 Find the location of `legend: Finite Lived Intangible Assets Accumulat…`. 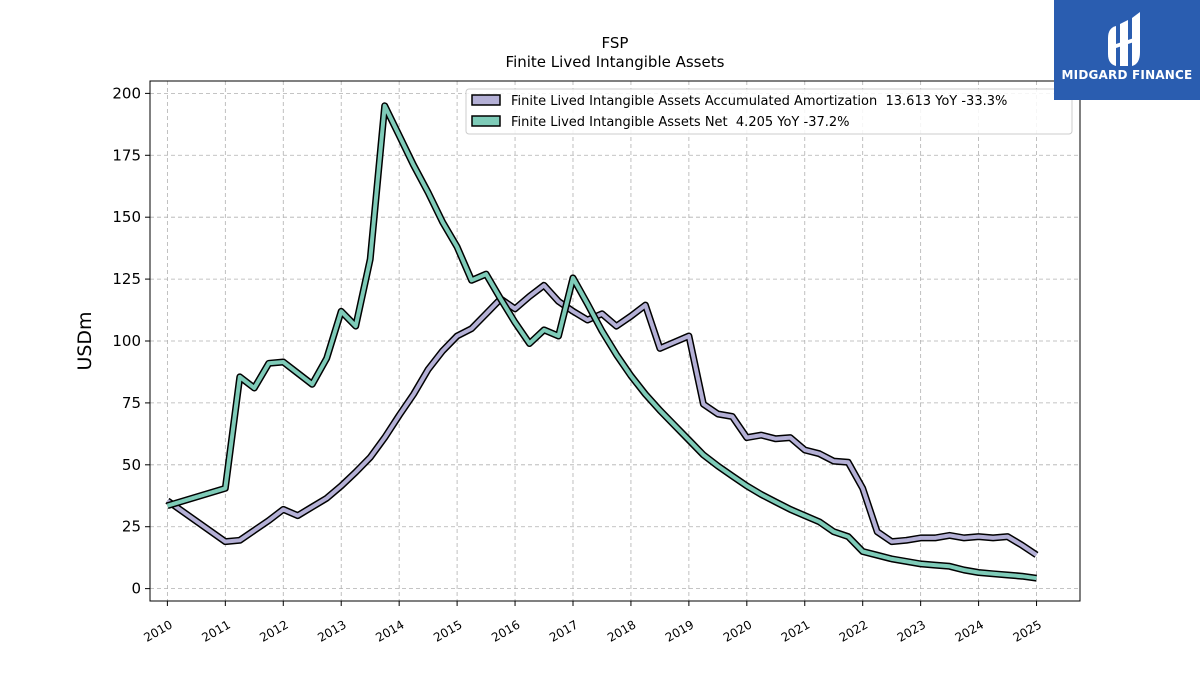

legend: Finite Lived Intangible Assets Accumulat… is located at coordinates (769, 111).